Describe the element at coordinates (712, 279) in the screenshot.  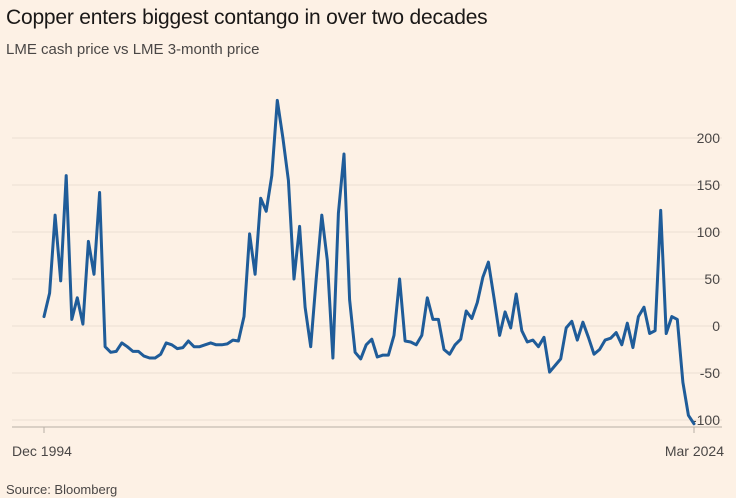
I see `y-tick-label: 50` at that location.